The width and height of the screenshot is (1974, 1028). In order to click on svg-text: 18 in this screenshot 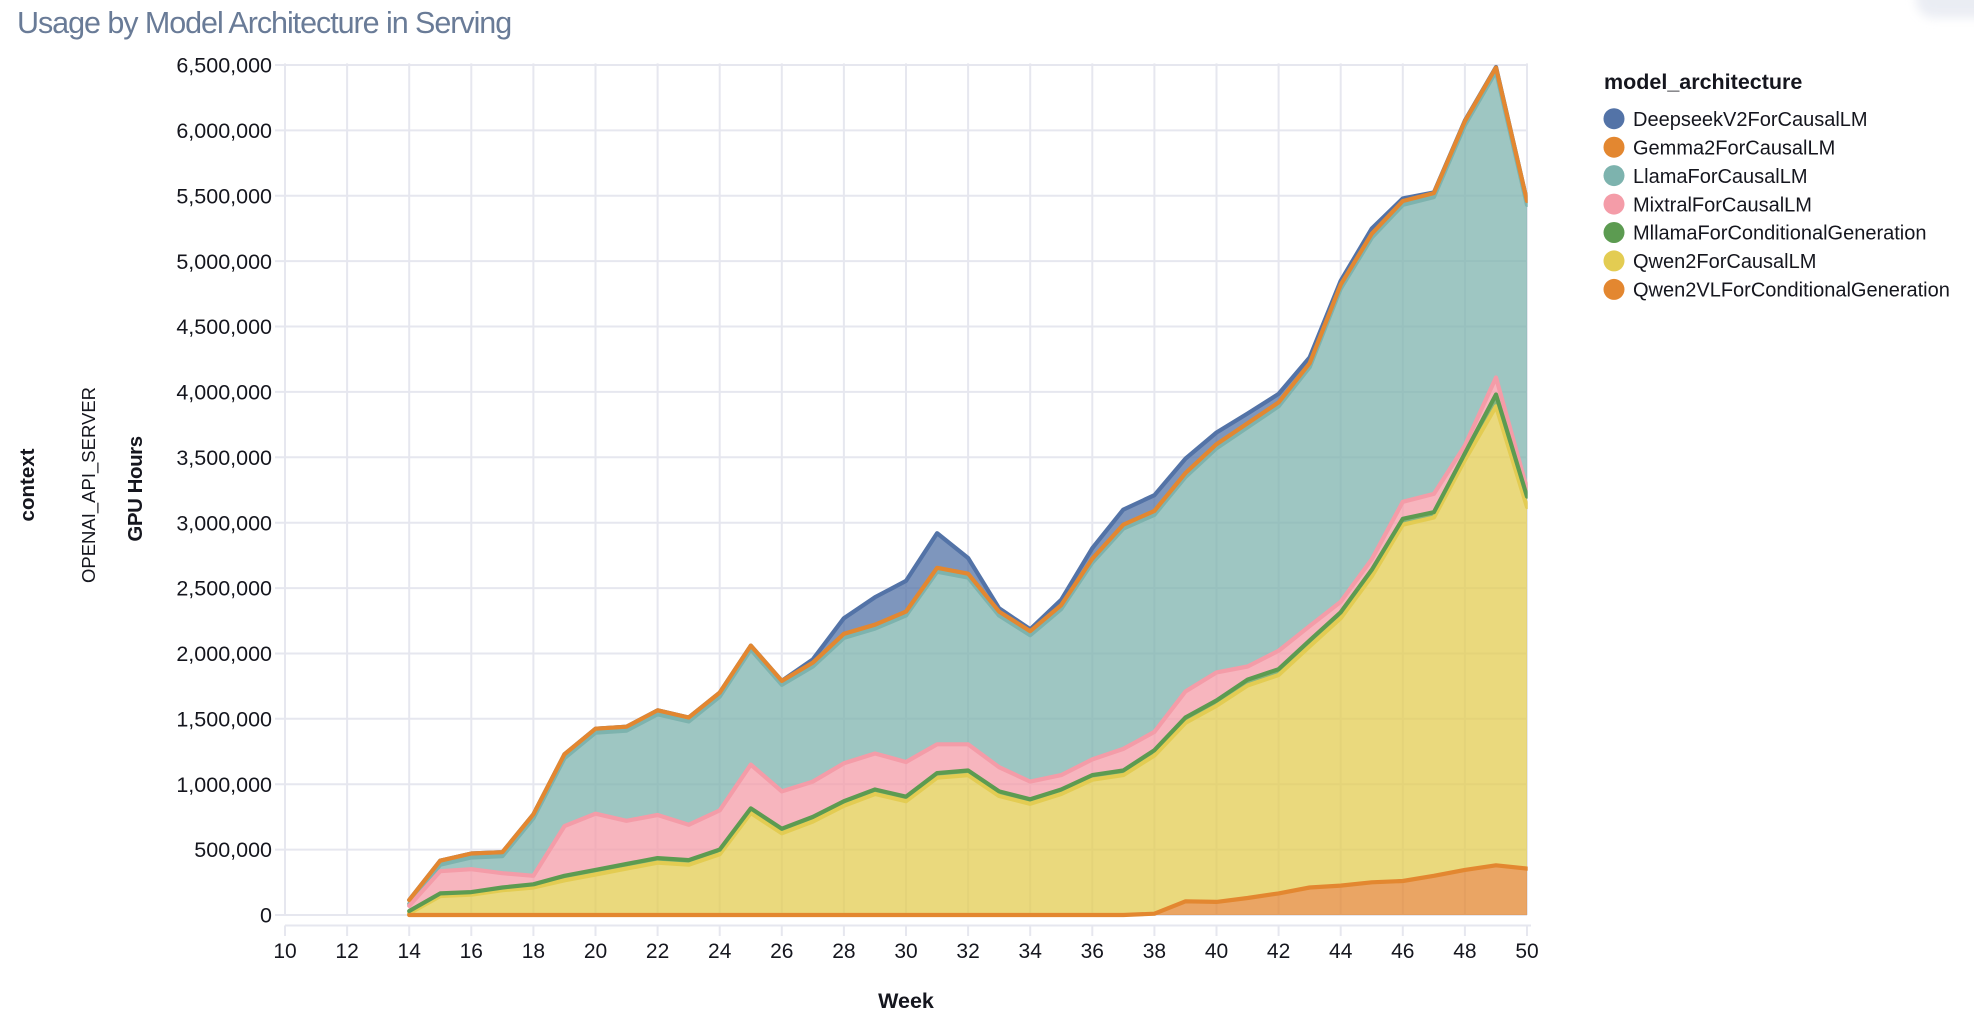, I will do `click(533, 951)`.